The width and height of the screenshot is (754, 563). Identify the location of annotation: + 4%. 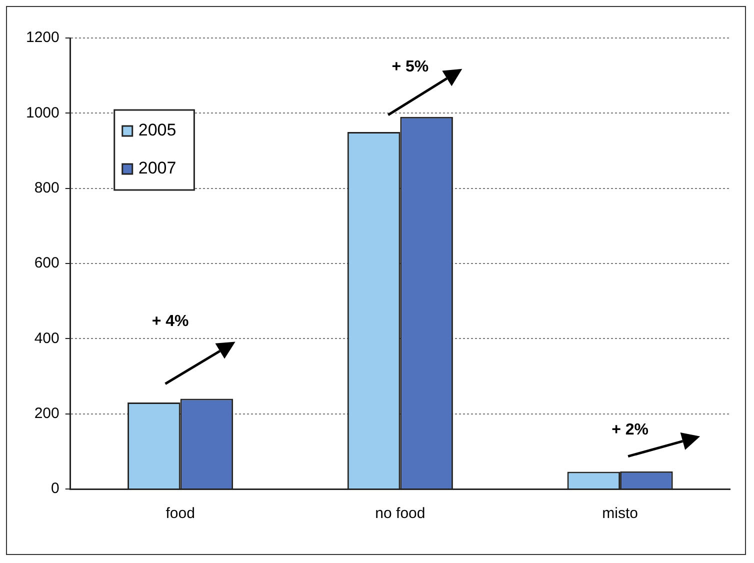
(170, 321).